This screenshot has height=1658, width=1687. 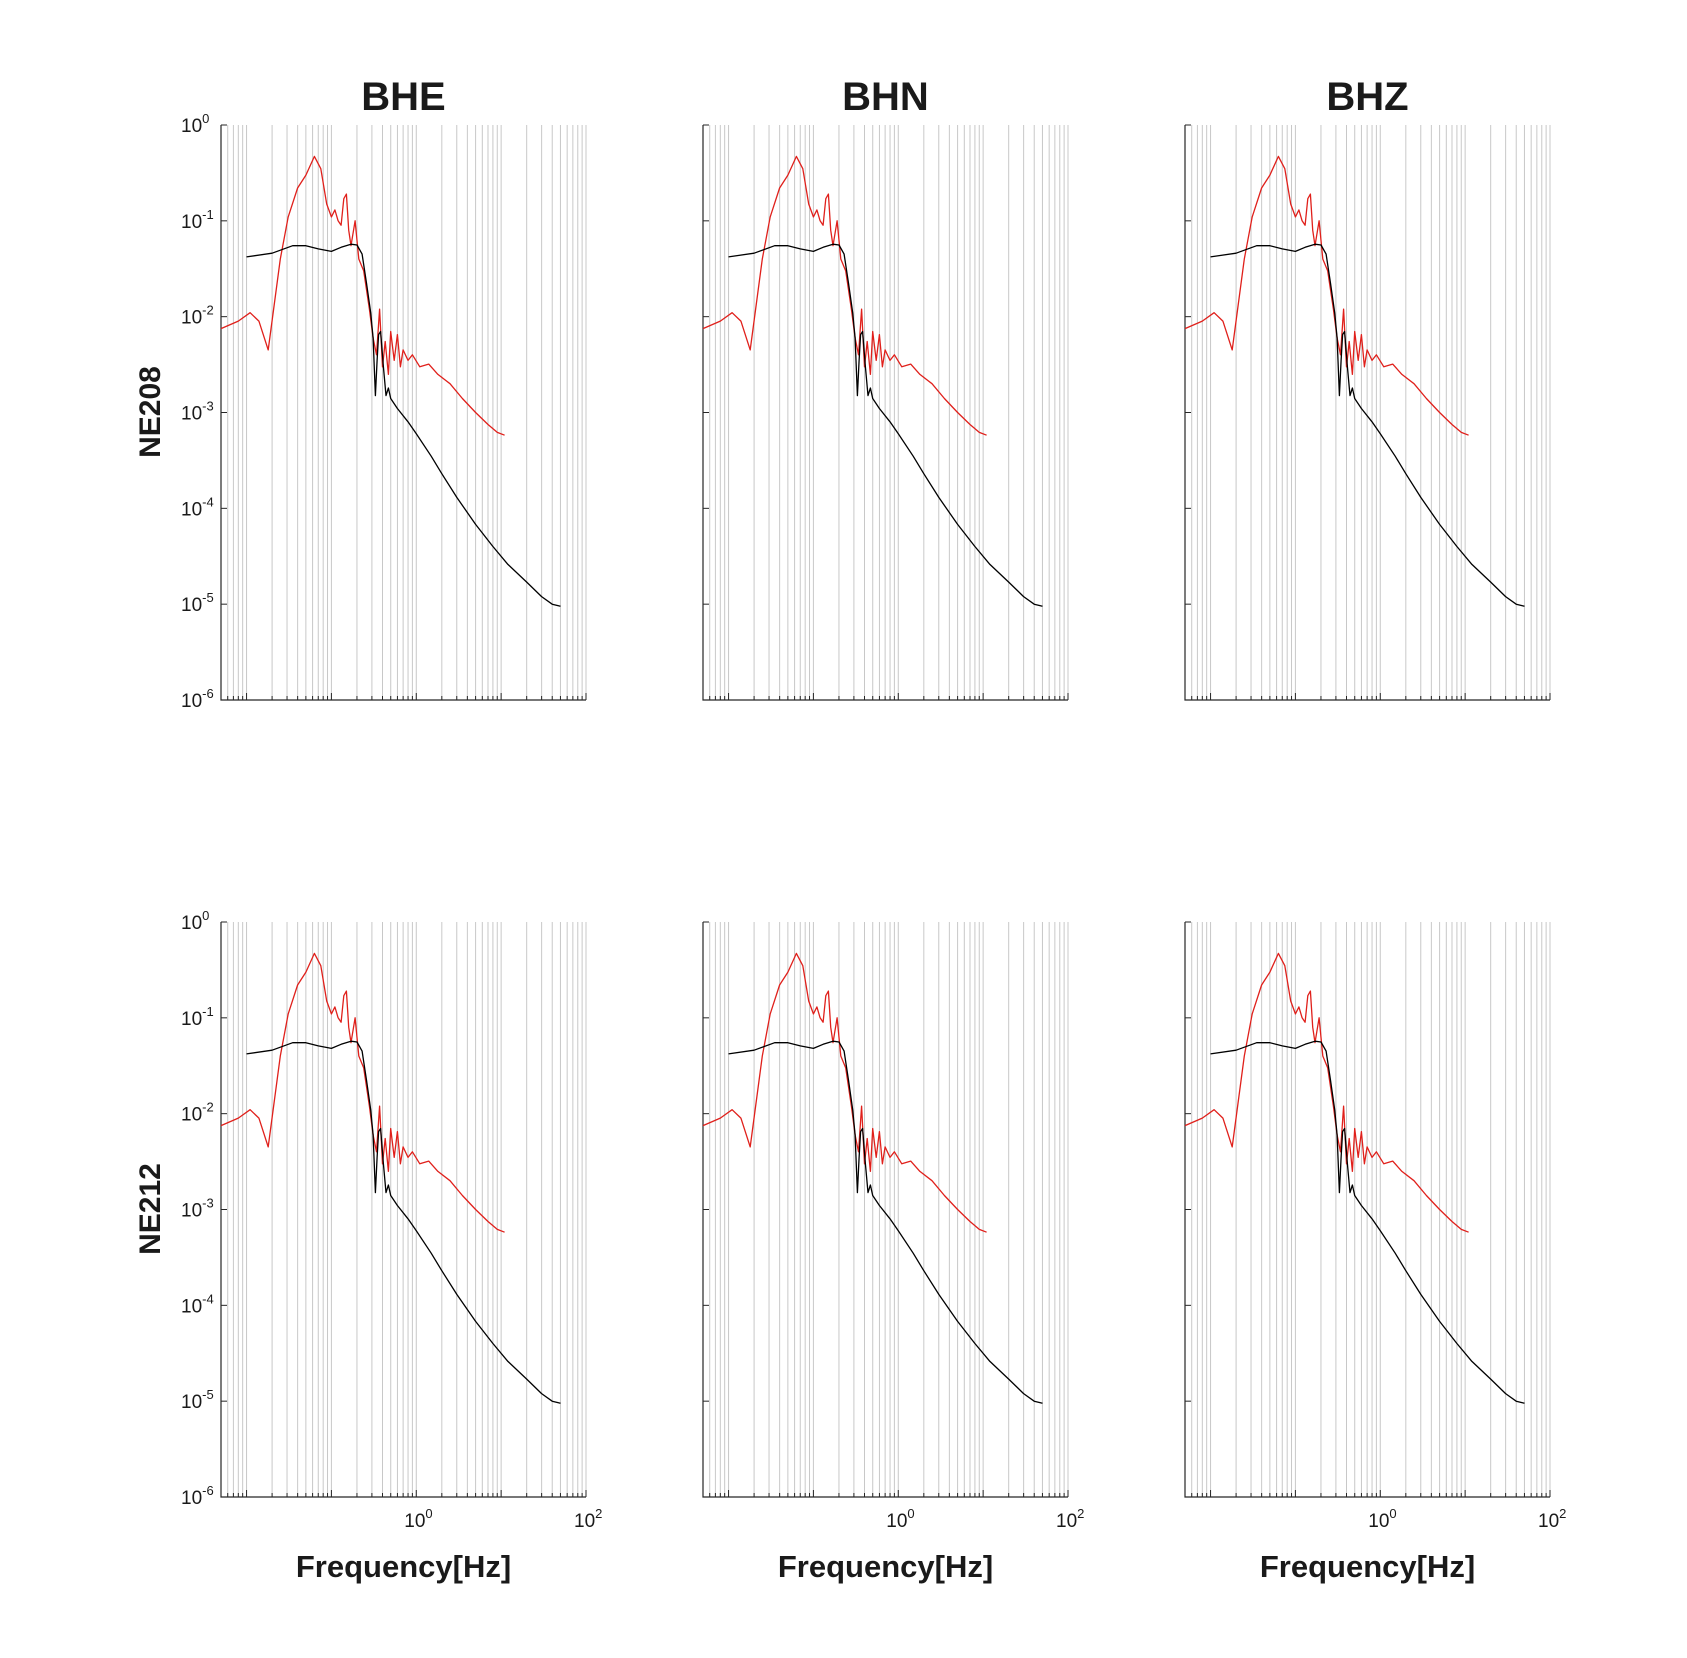 I want to click on panel-ne212-bhz: 10⁰ 10² Frequency[Hz], so click(x=1375, y=1252).